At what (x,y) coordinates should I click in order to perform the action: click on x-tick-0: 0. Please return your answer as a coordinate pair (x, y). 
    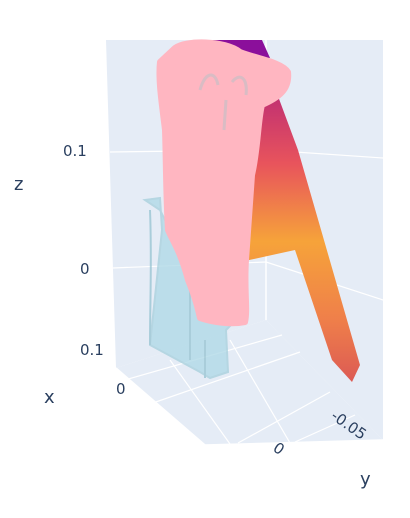
    Looking at the image, I should click on (121, 389).